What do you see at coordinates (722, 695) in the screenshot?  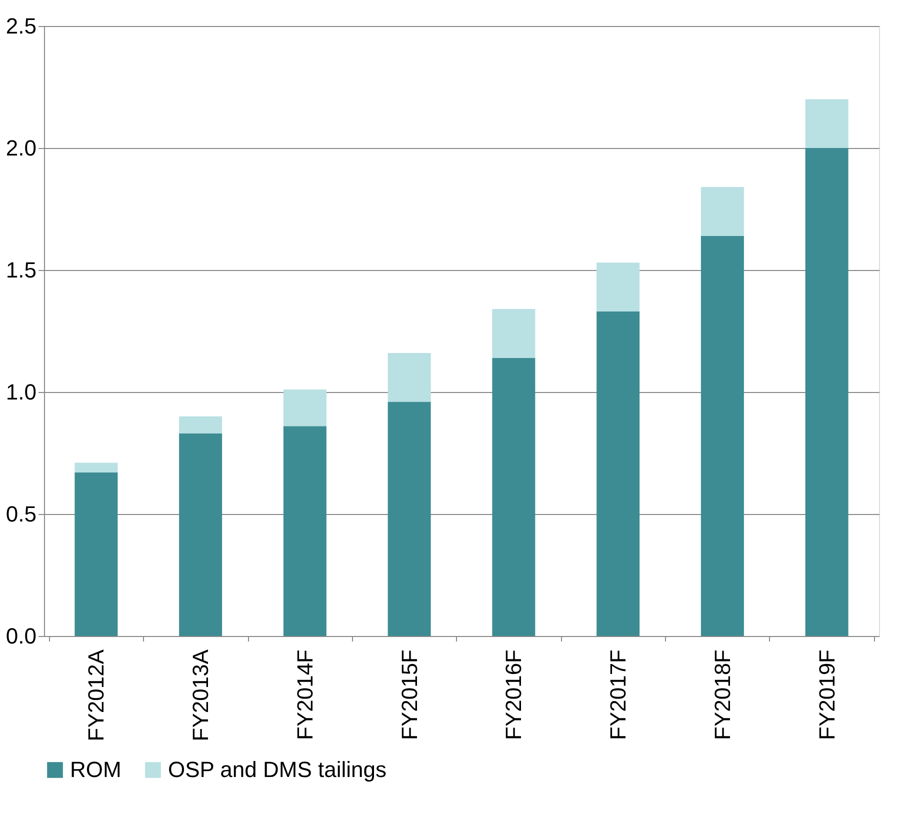 I see `x-tick-label: FY2018F` at bounding box center [722, 695].